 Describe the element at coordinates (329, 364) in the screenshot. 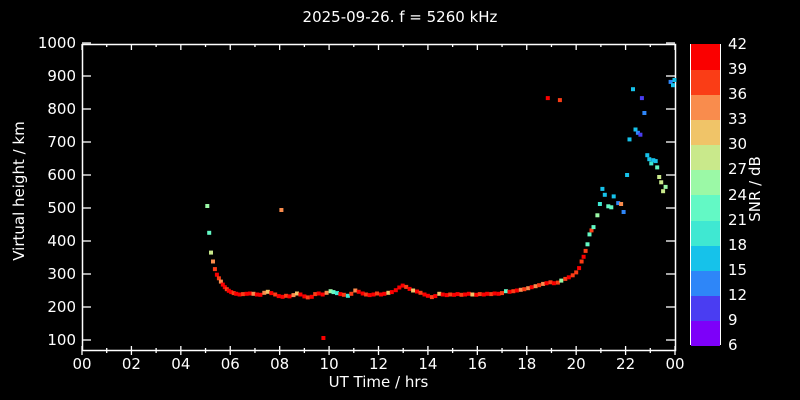

I see `x-tick-label: 10` at that location.